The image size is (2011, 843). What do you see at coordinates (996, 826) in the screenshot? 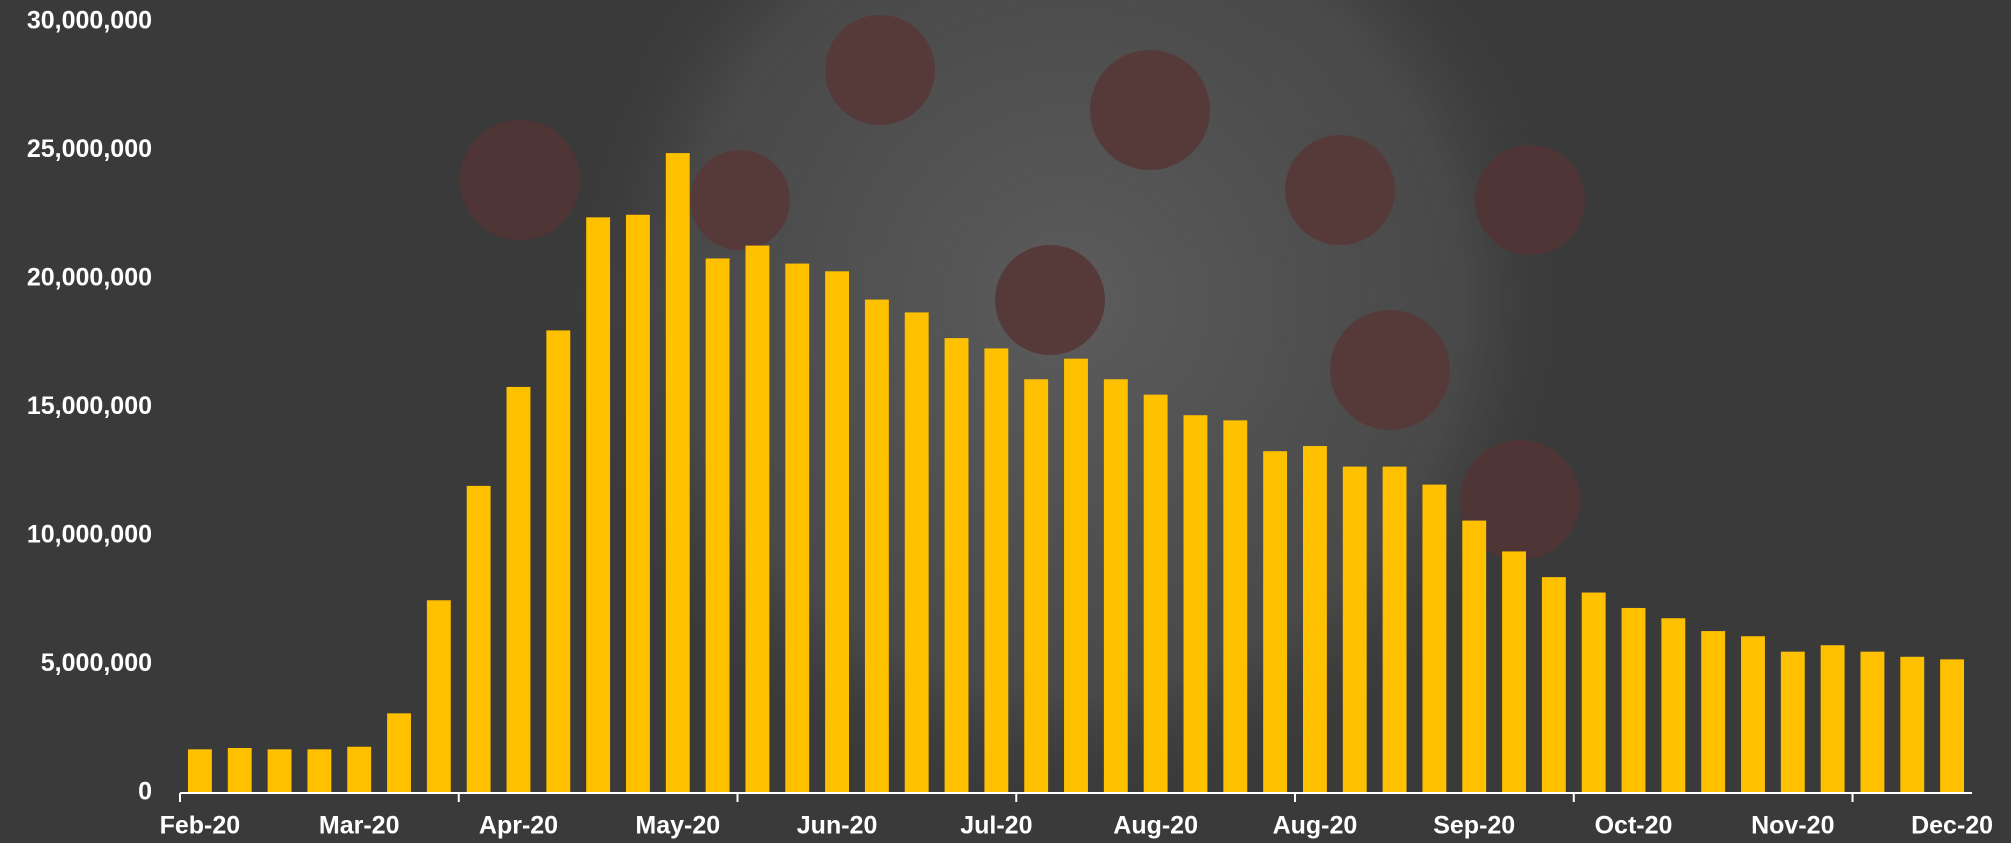
I see `x-tick-label: Jul-20` at bounding box center [996, 826].